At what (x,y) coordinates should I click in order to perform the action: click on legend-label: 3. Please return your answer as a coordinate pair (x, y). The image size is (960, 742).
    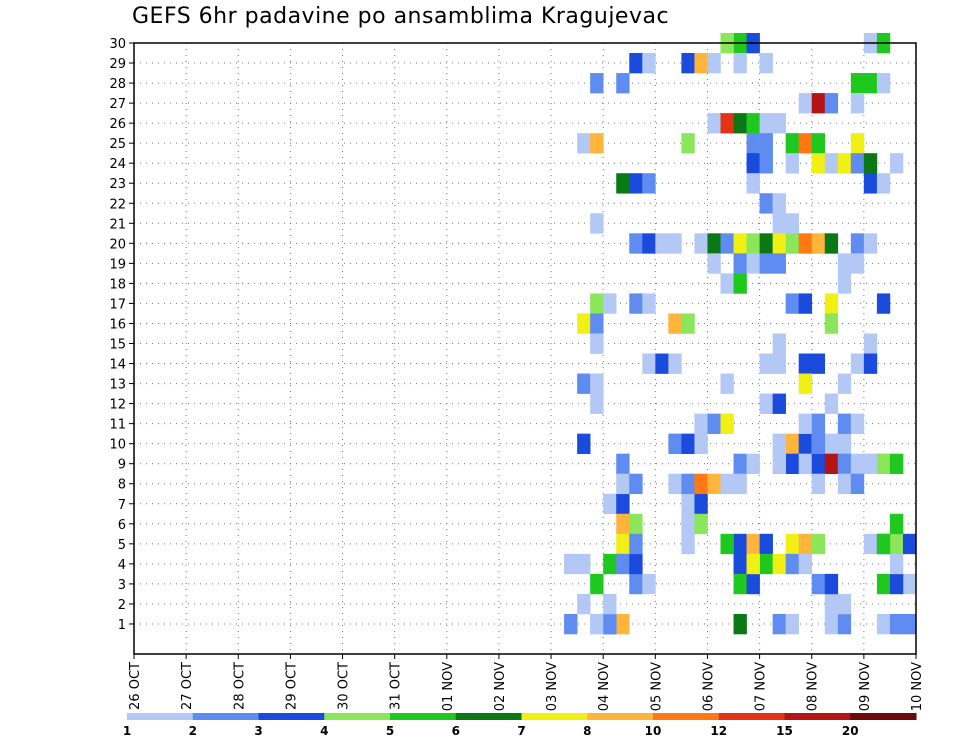
    Looking at the image, I should click on (258, 731).